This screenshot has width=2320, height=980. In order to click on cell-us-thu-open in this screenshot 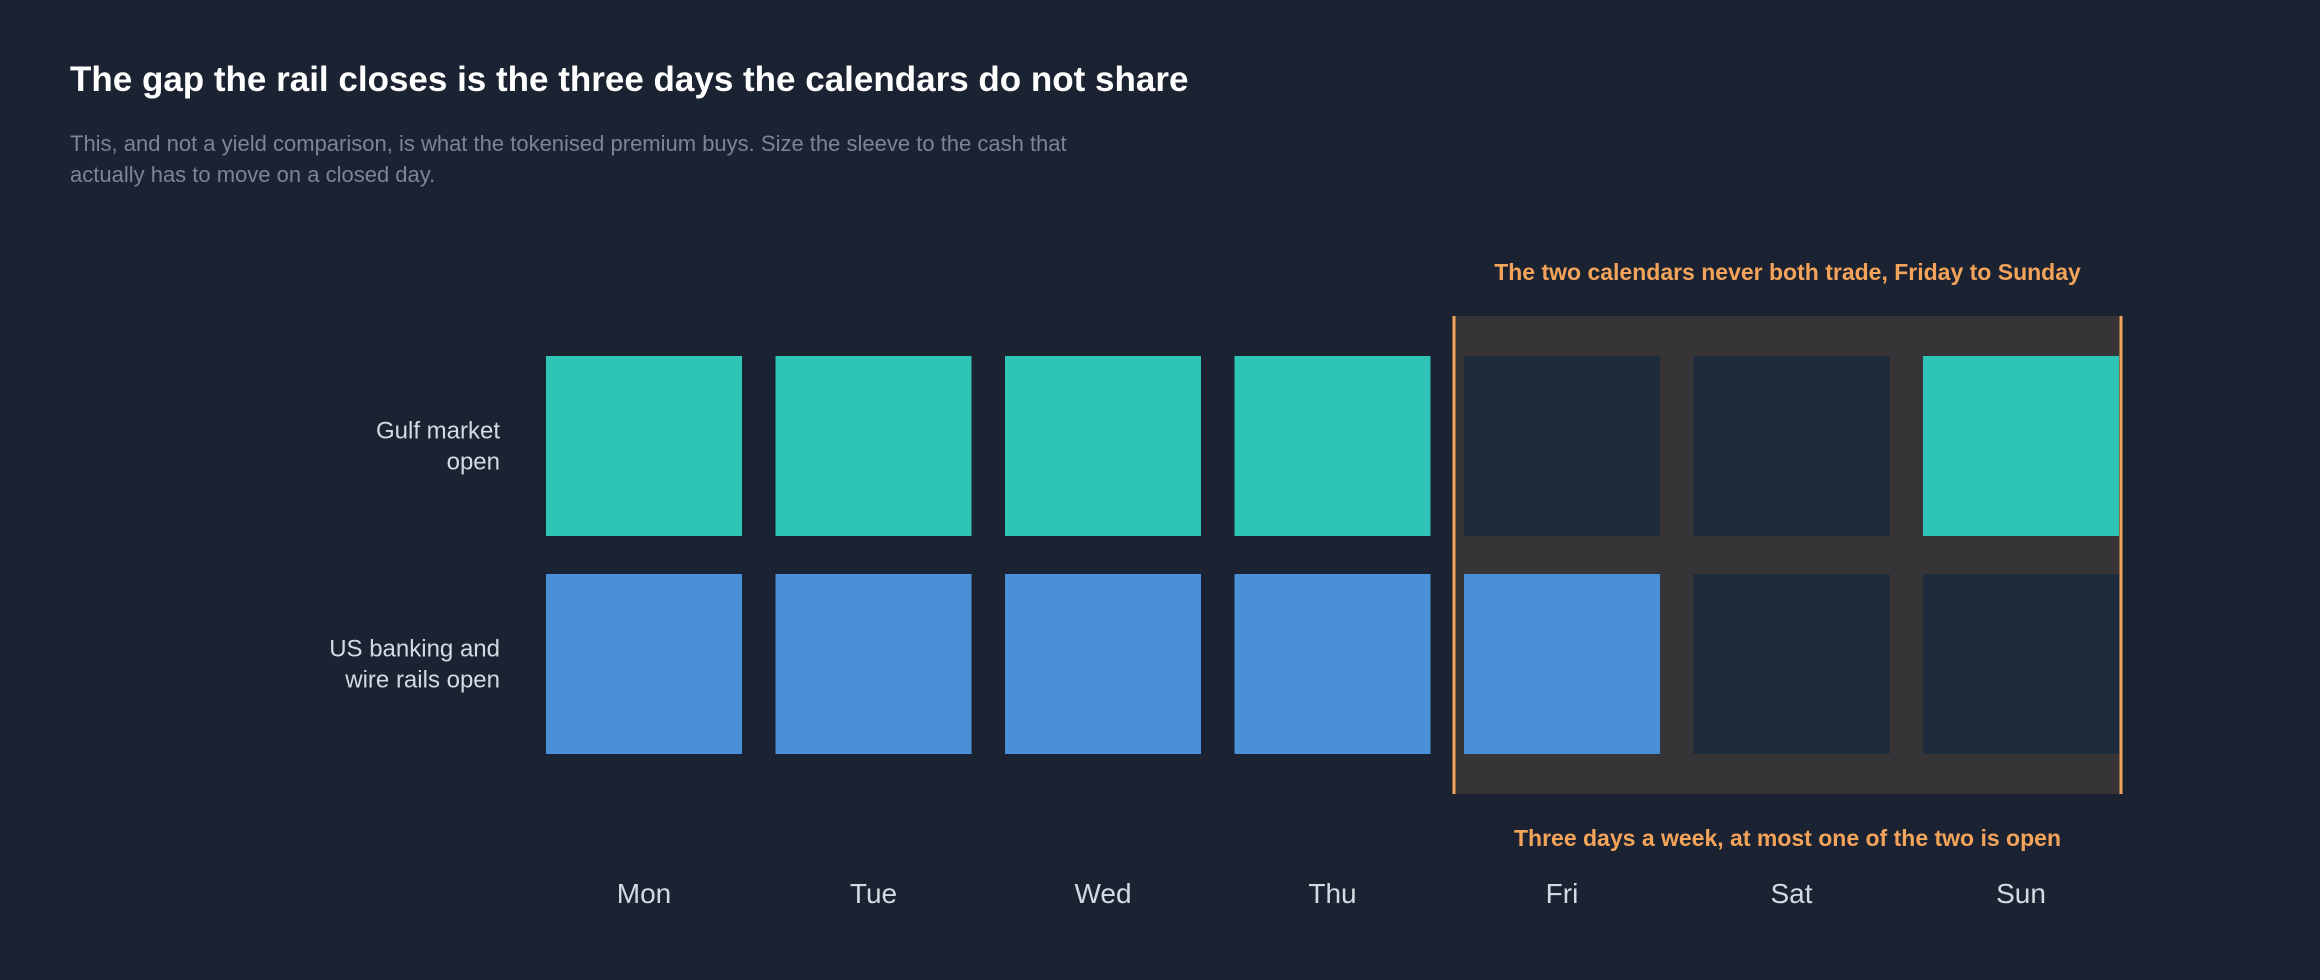, I will do `click(1332, 664)`.